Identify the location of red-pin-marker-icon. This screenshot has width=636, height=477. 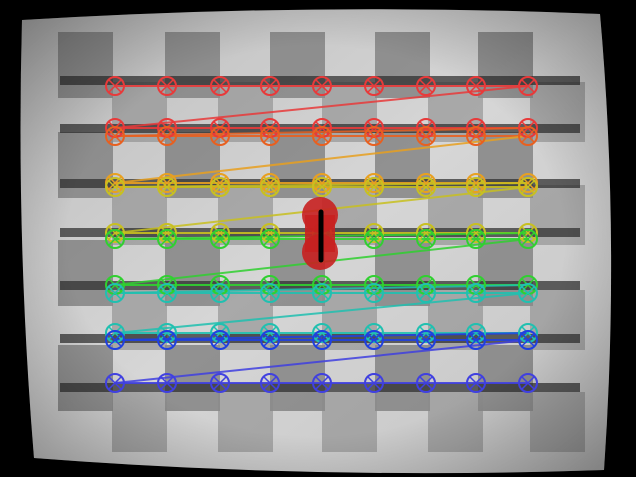
(320, 233).